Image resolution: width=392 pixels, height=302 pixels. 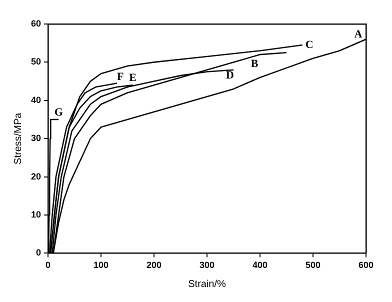 What do you see at coordinates (154, 265) in the screenshot?
I see `x-tick-label: 200` at bounding box center [154, 265].